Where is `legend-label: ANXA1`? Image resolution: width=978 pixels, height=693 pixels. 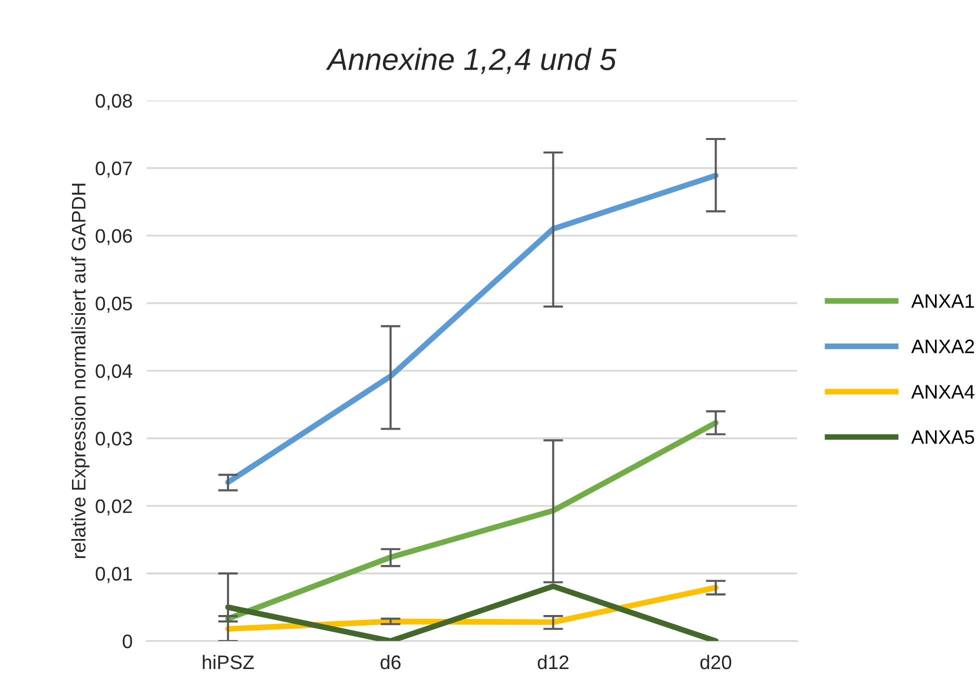 legend-label: ANXA1 is located at coordinates (942, 301).